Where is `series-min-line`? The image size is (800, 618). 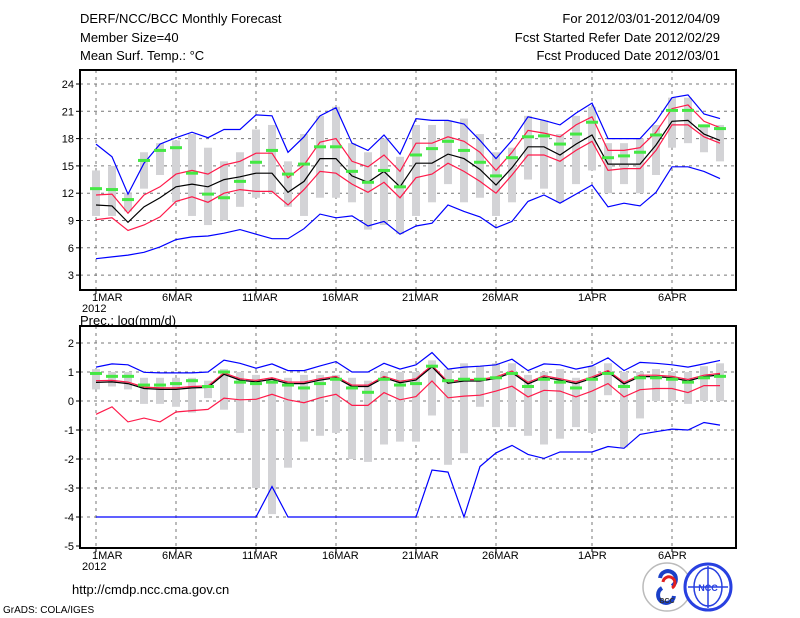
series-min-line is located at coordinates (408, 213).